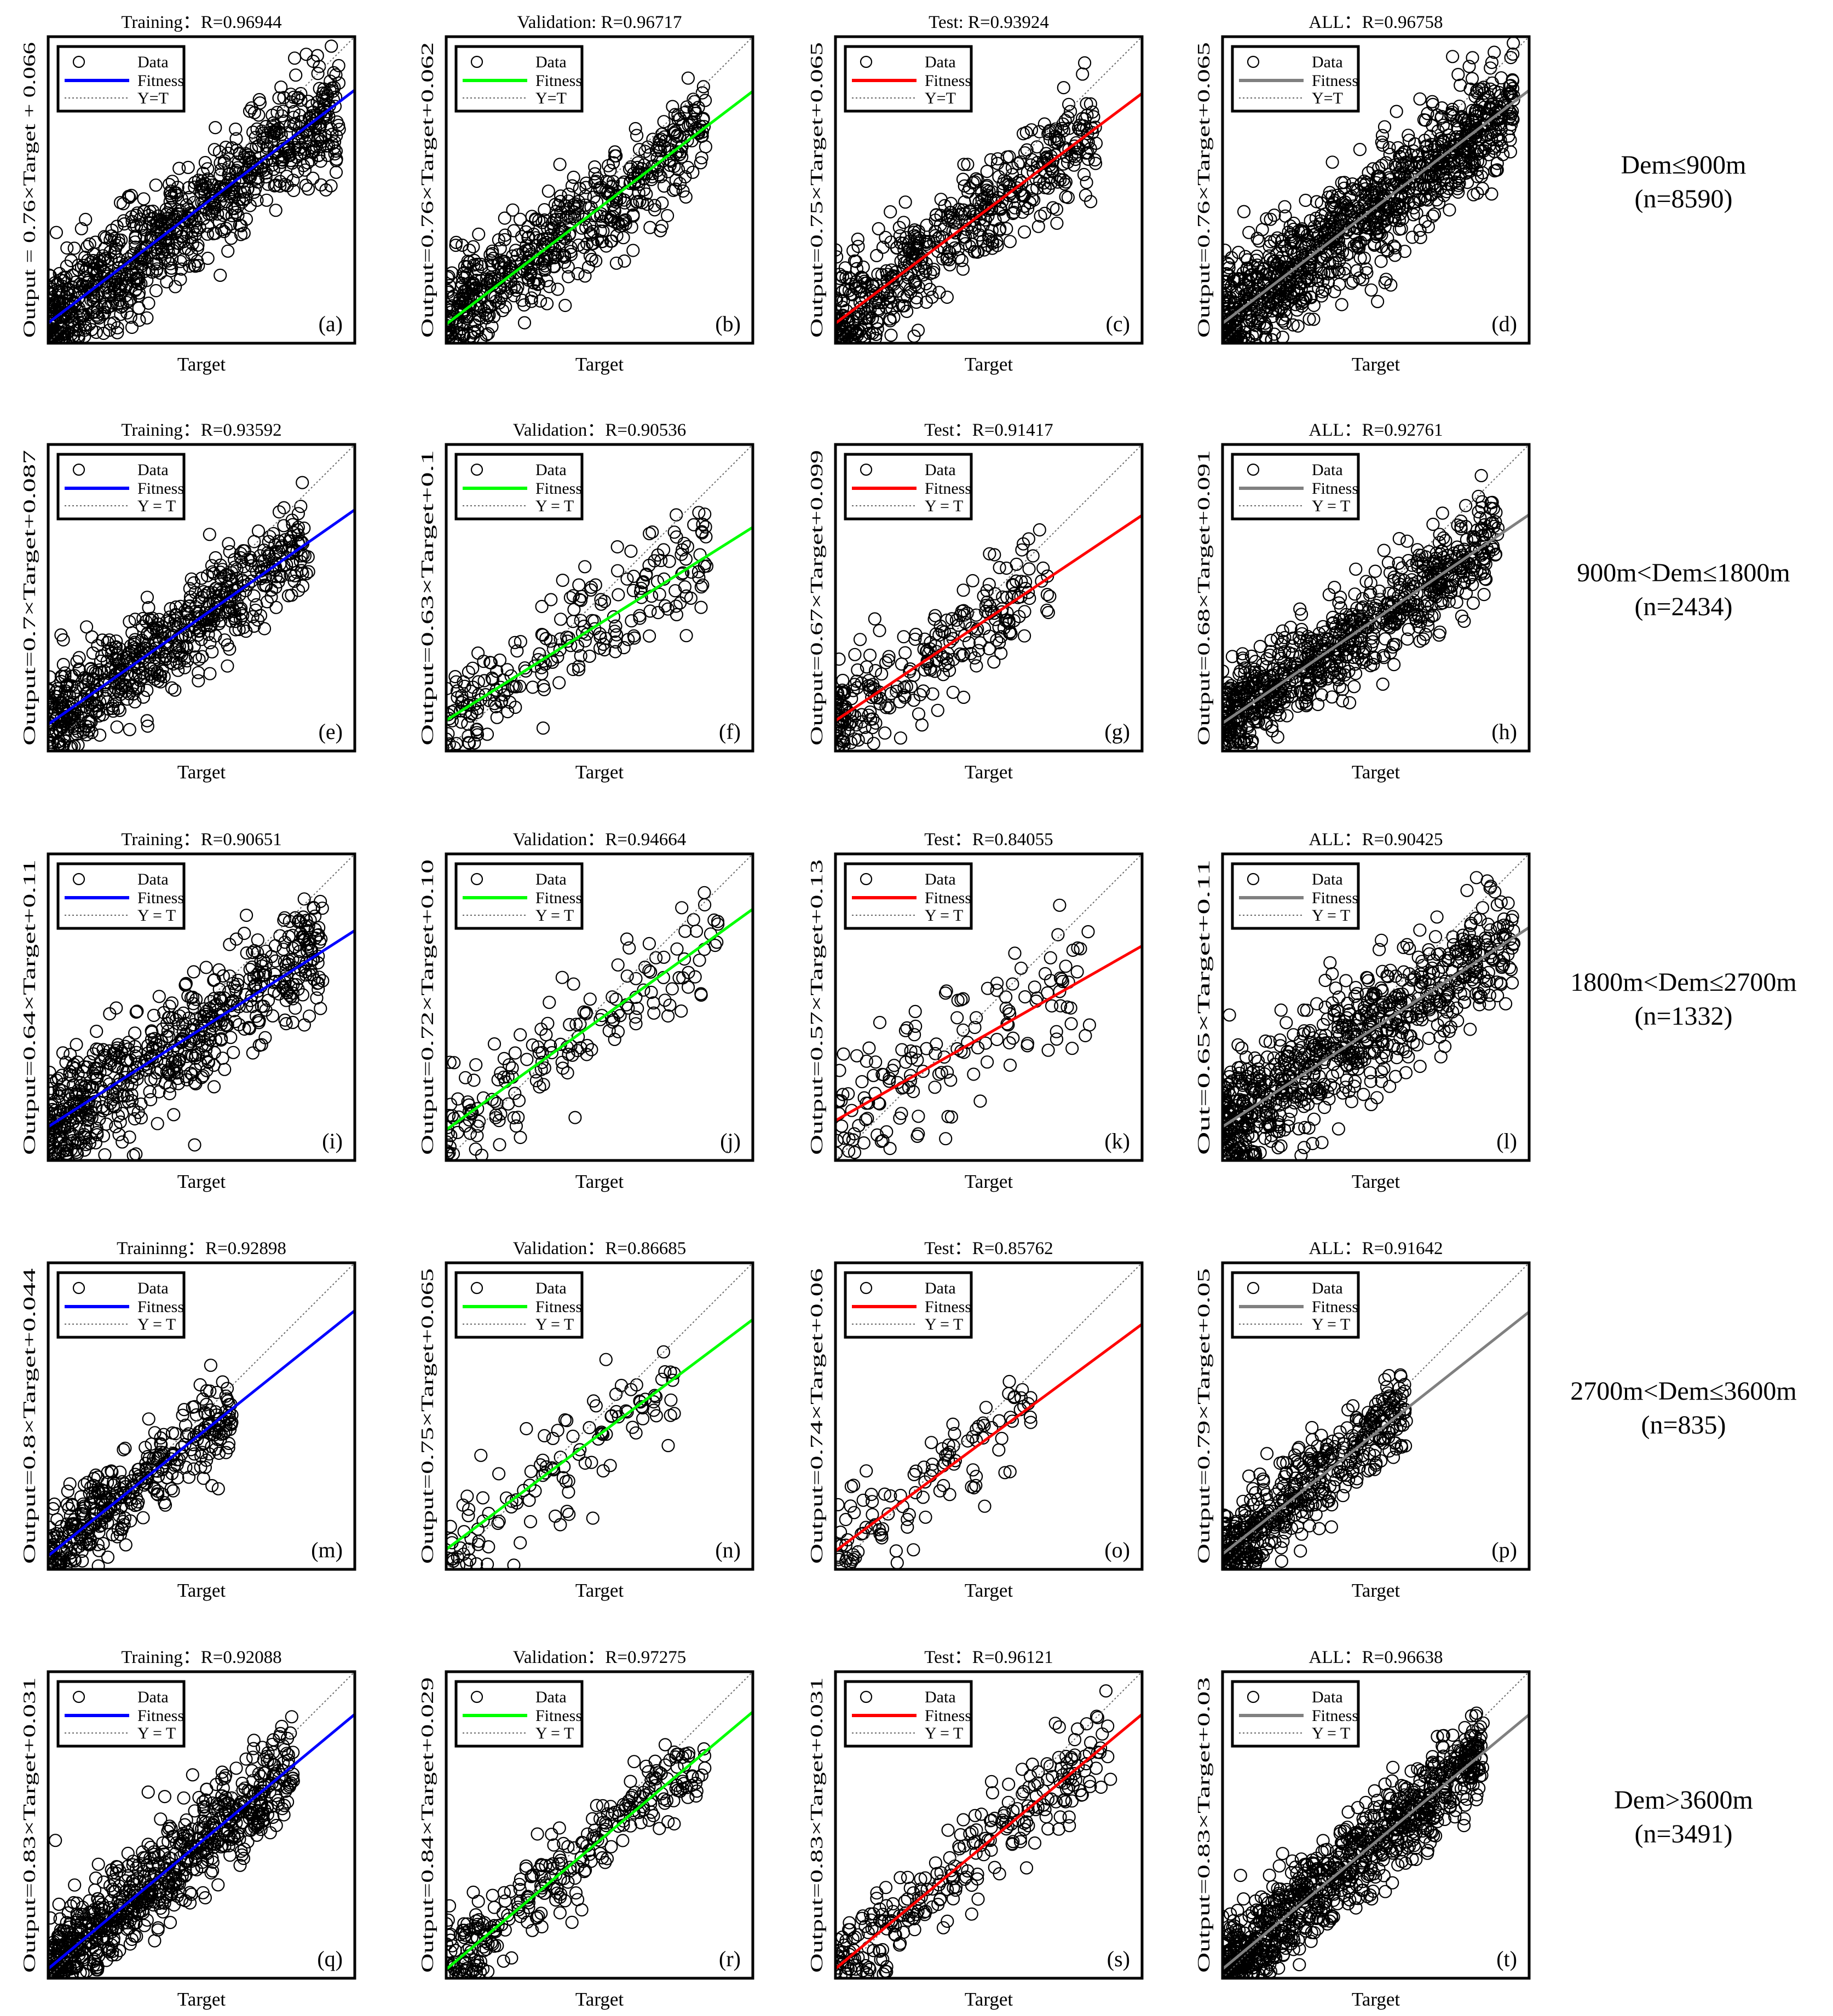 The height and width of the screenshot is (2016, 1833). What do you see at coordinates (331, 732) in the screenshot?
I see `panel-letter: (e)` at bounding box center [331, 732].